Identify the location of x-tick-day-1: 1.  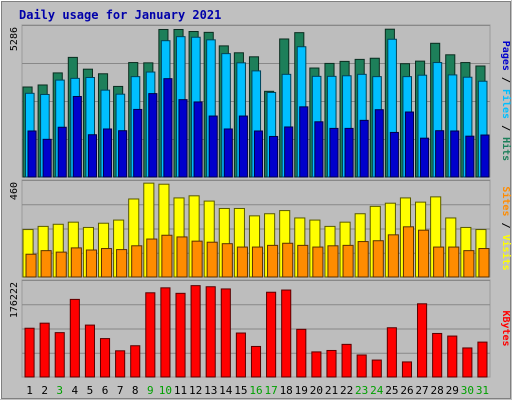
(29, 390).